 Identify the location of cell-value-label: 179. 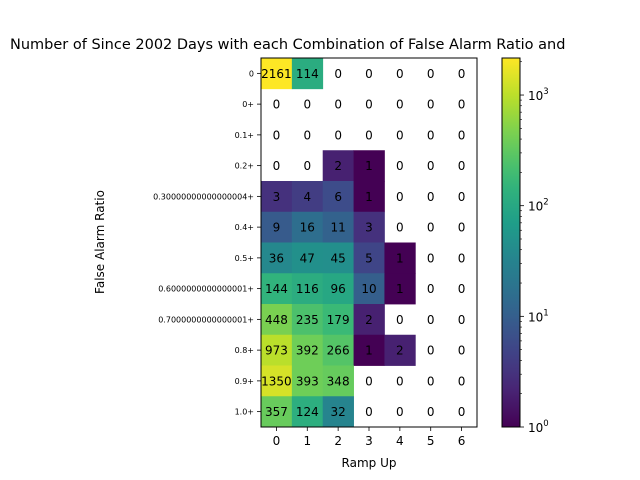
(338, 320).